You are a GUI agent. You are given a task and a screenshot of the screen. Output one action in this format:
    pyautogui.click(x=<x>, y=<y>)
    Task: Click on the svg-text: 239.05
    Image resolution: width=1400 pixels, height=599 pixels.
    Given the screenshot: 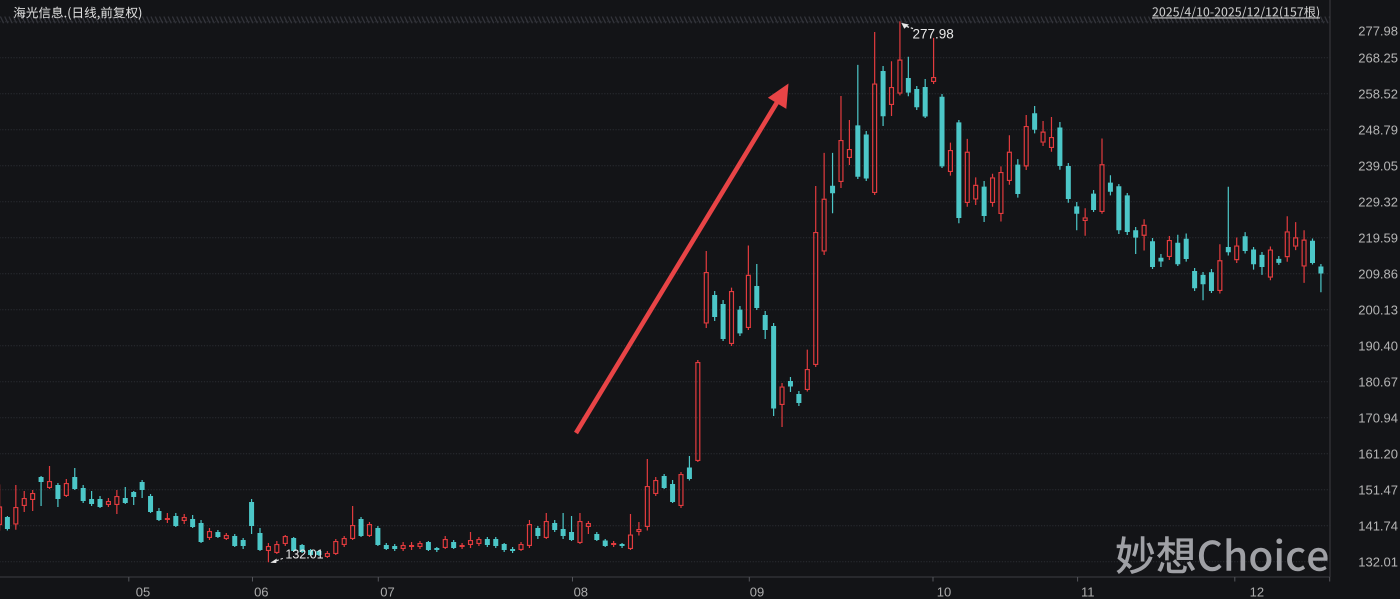 What is the action you would take?
    pyautogui.click(x=1378, y=165)
    